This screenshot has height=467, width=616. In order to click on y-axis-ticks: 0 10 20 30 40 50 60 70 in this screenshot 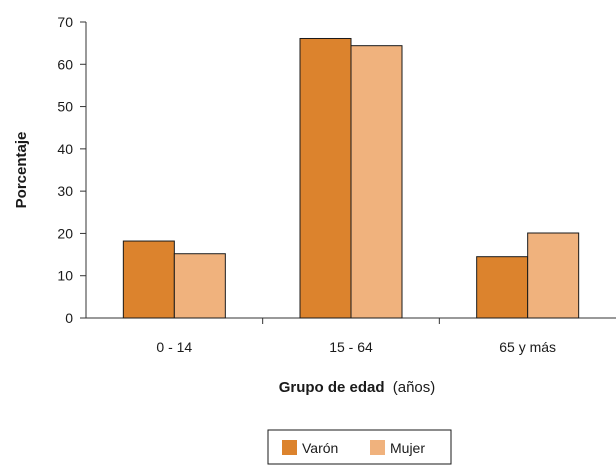, I will do `click(71, 170)`.